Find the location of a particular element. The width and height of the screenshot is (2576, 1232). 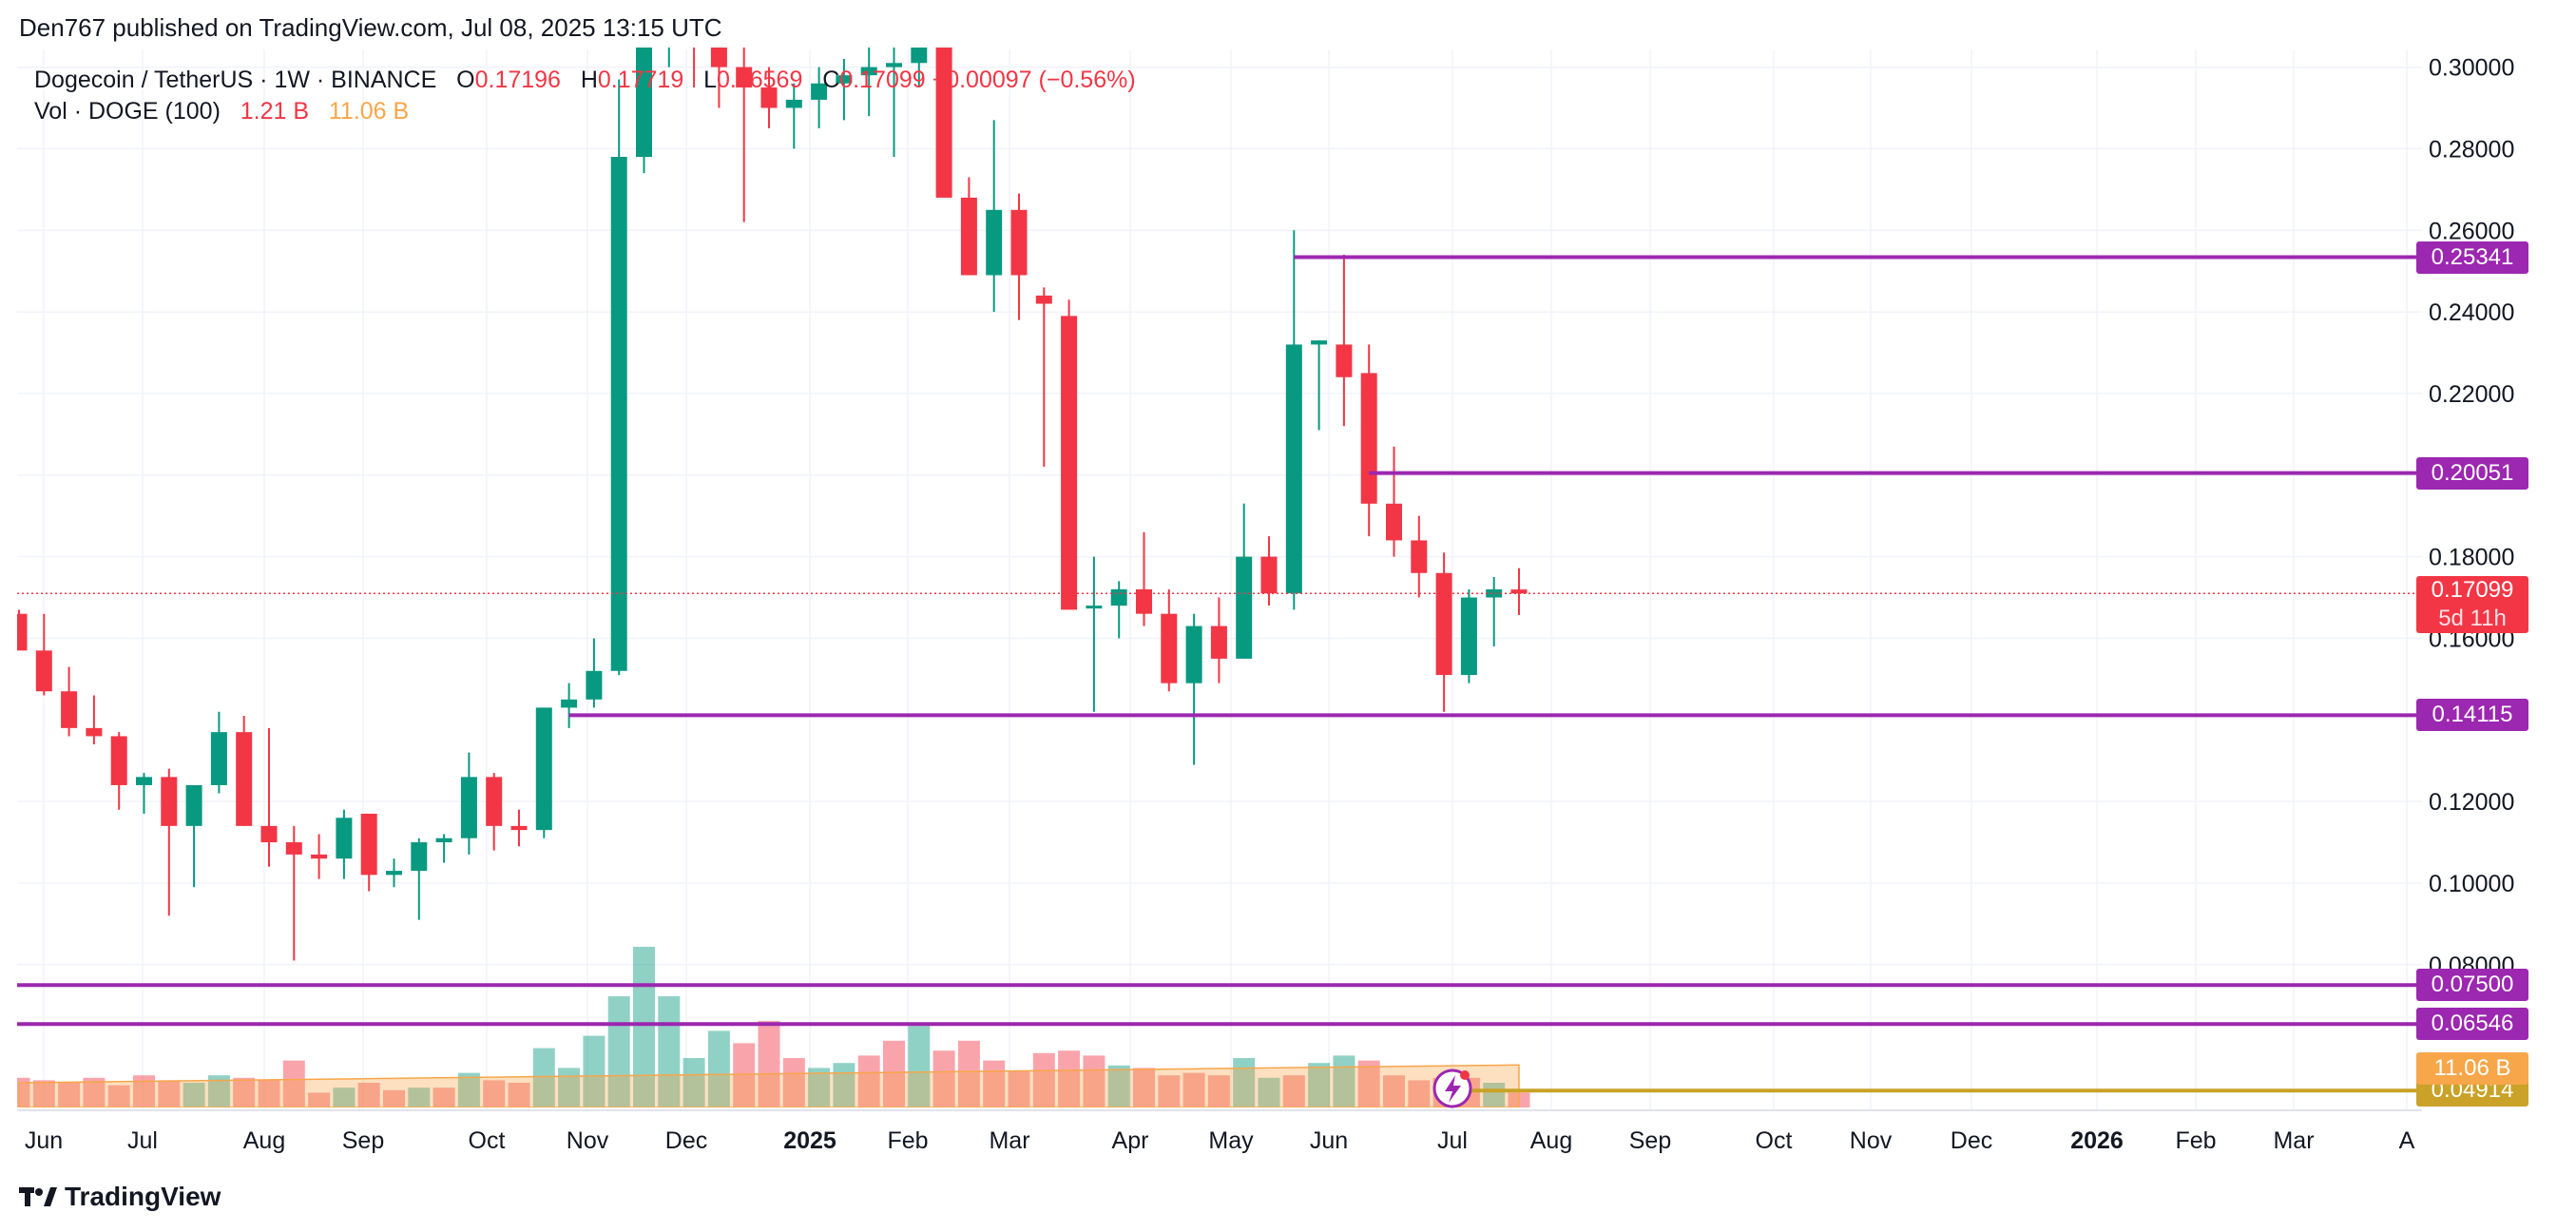

close-label: C is located at coordinates (831, 80).